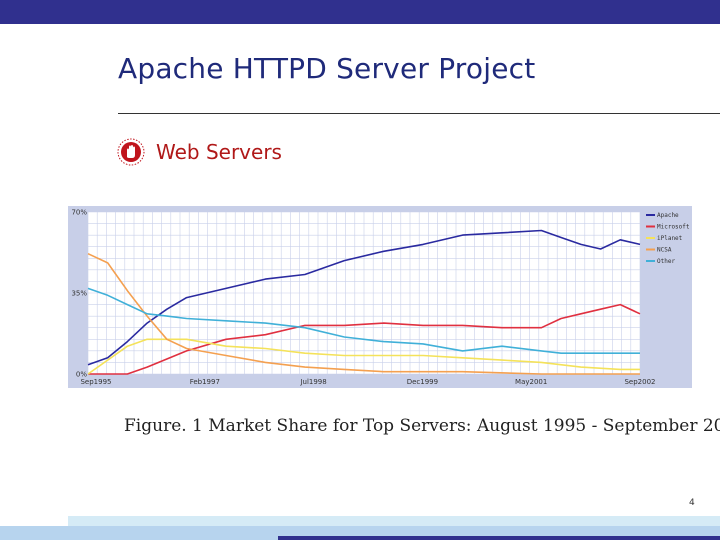 The image size is (720, 540). I want to click on legend-label: Microsoft, so click(673, 227).